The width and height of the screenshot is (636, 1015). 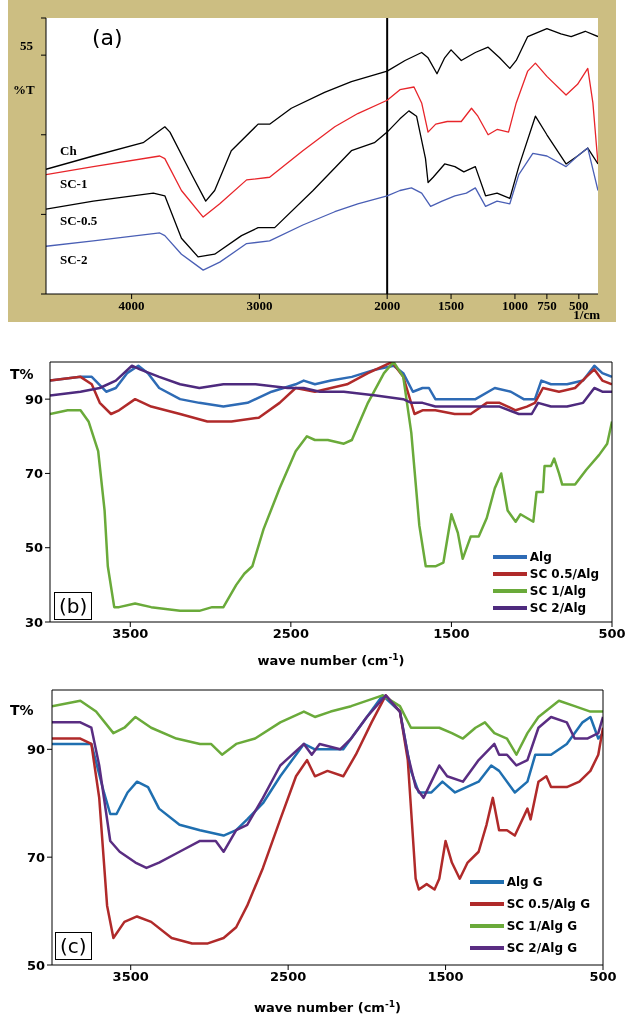 I want to click on x-tick-label: 1000, so click(x=514, y=306).